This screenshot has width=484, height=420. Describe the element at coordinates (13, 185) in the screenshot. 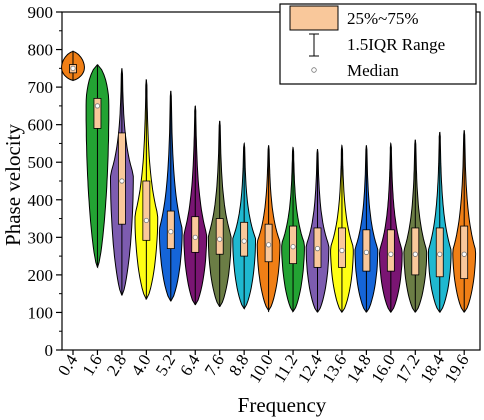

I see `y-axis-label: Phase velocity` at that location.